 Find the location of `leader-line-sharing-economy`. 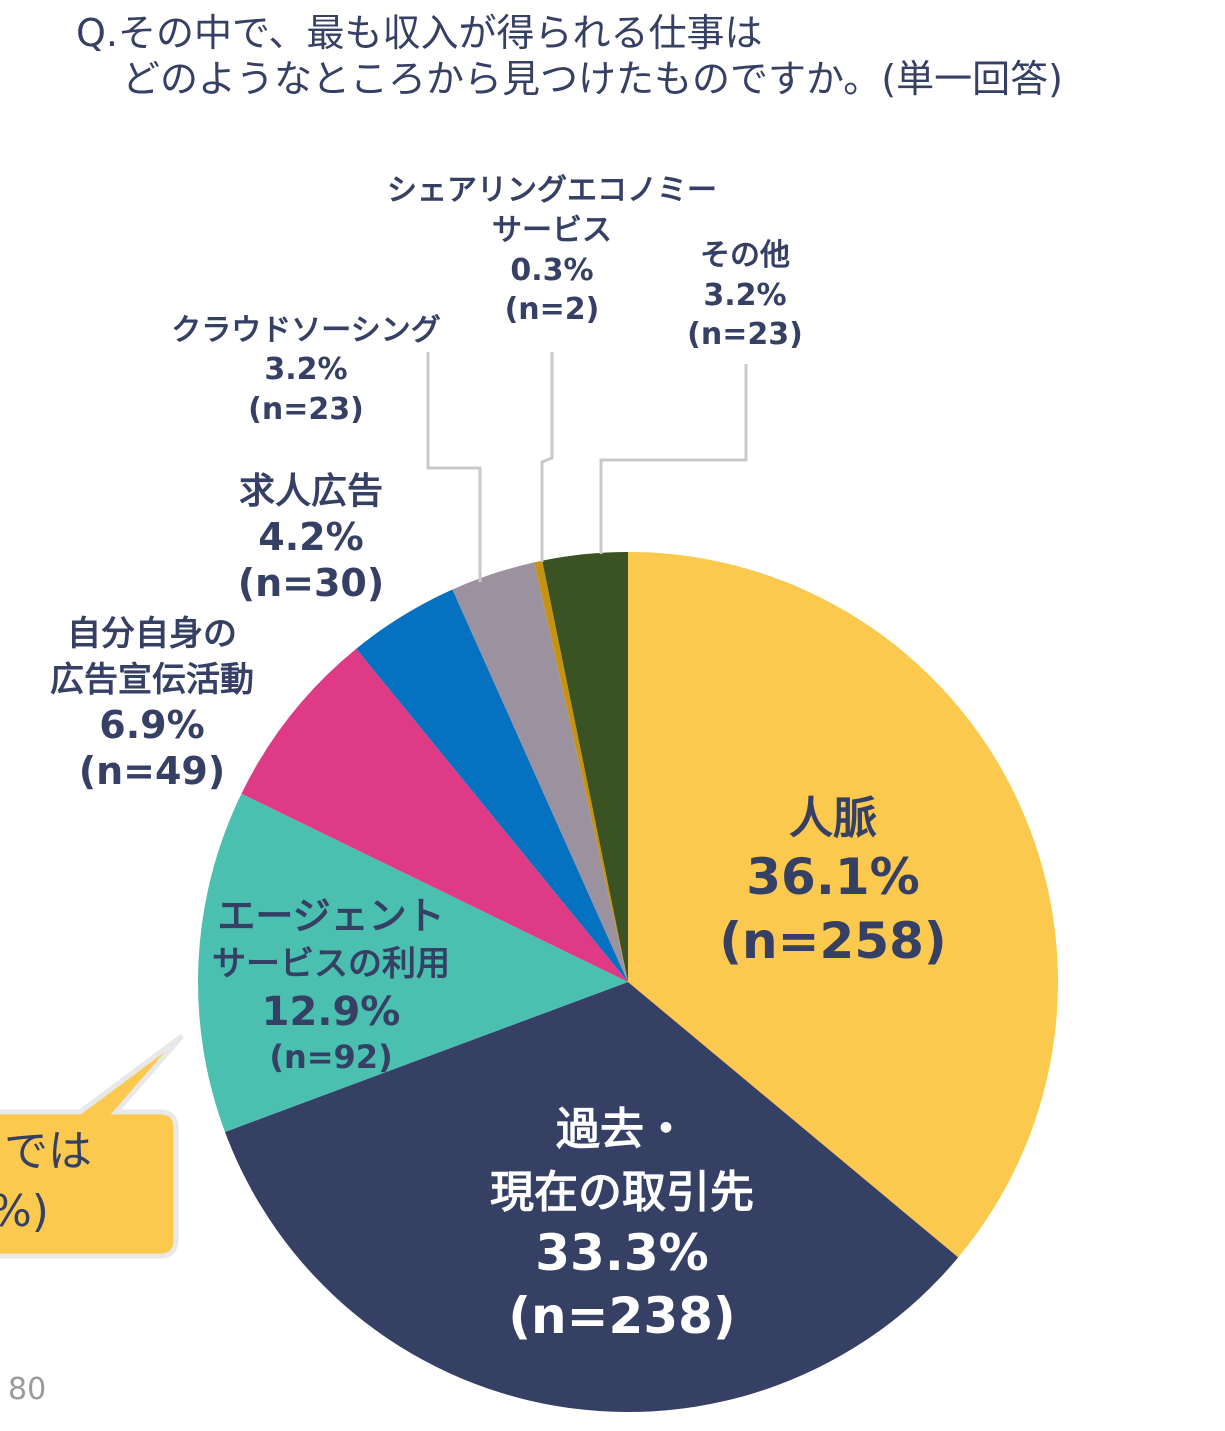

leader-line-sharing-economy is located at coordinates (547, 457).